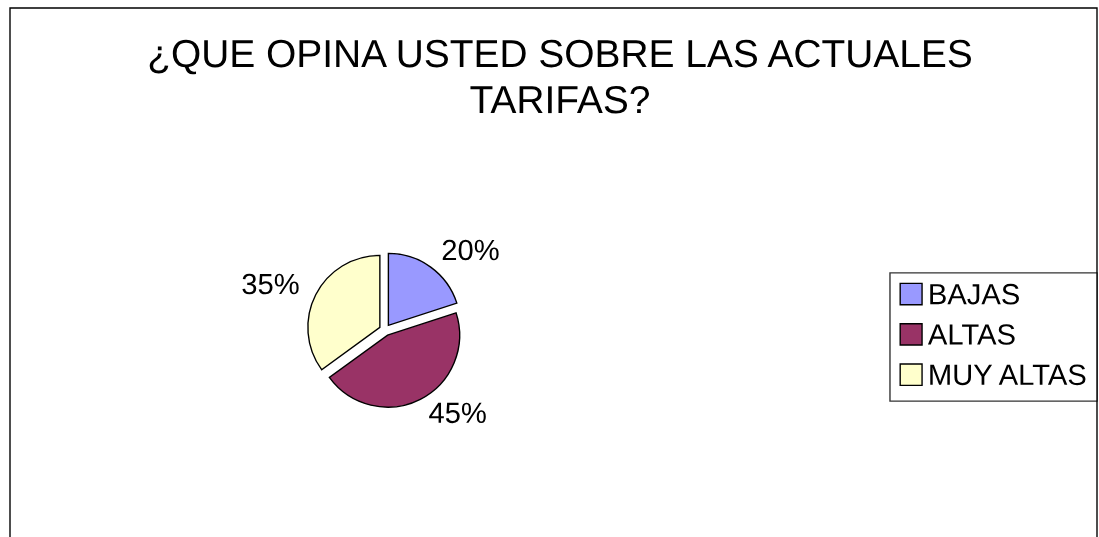 The width and height of the screenshot is (1099, 537). I want to click on chart-title: ¿QUE OPINA USTED SOBRE LAS ACTUALES TARIFAS?, so click(560, 76).